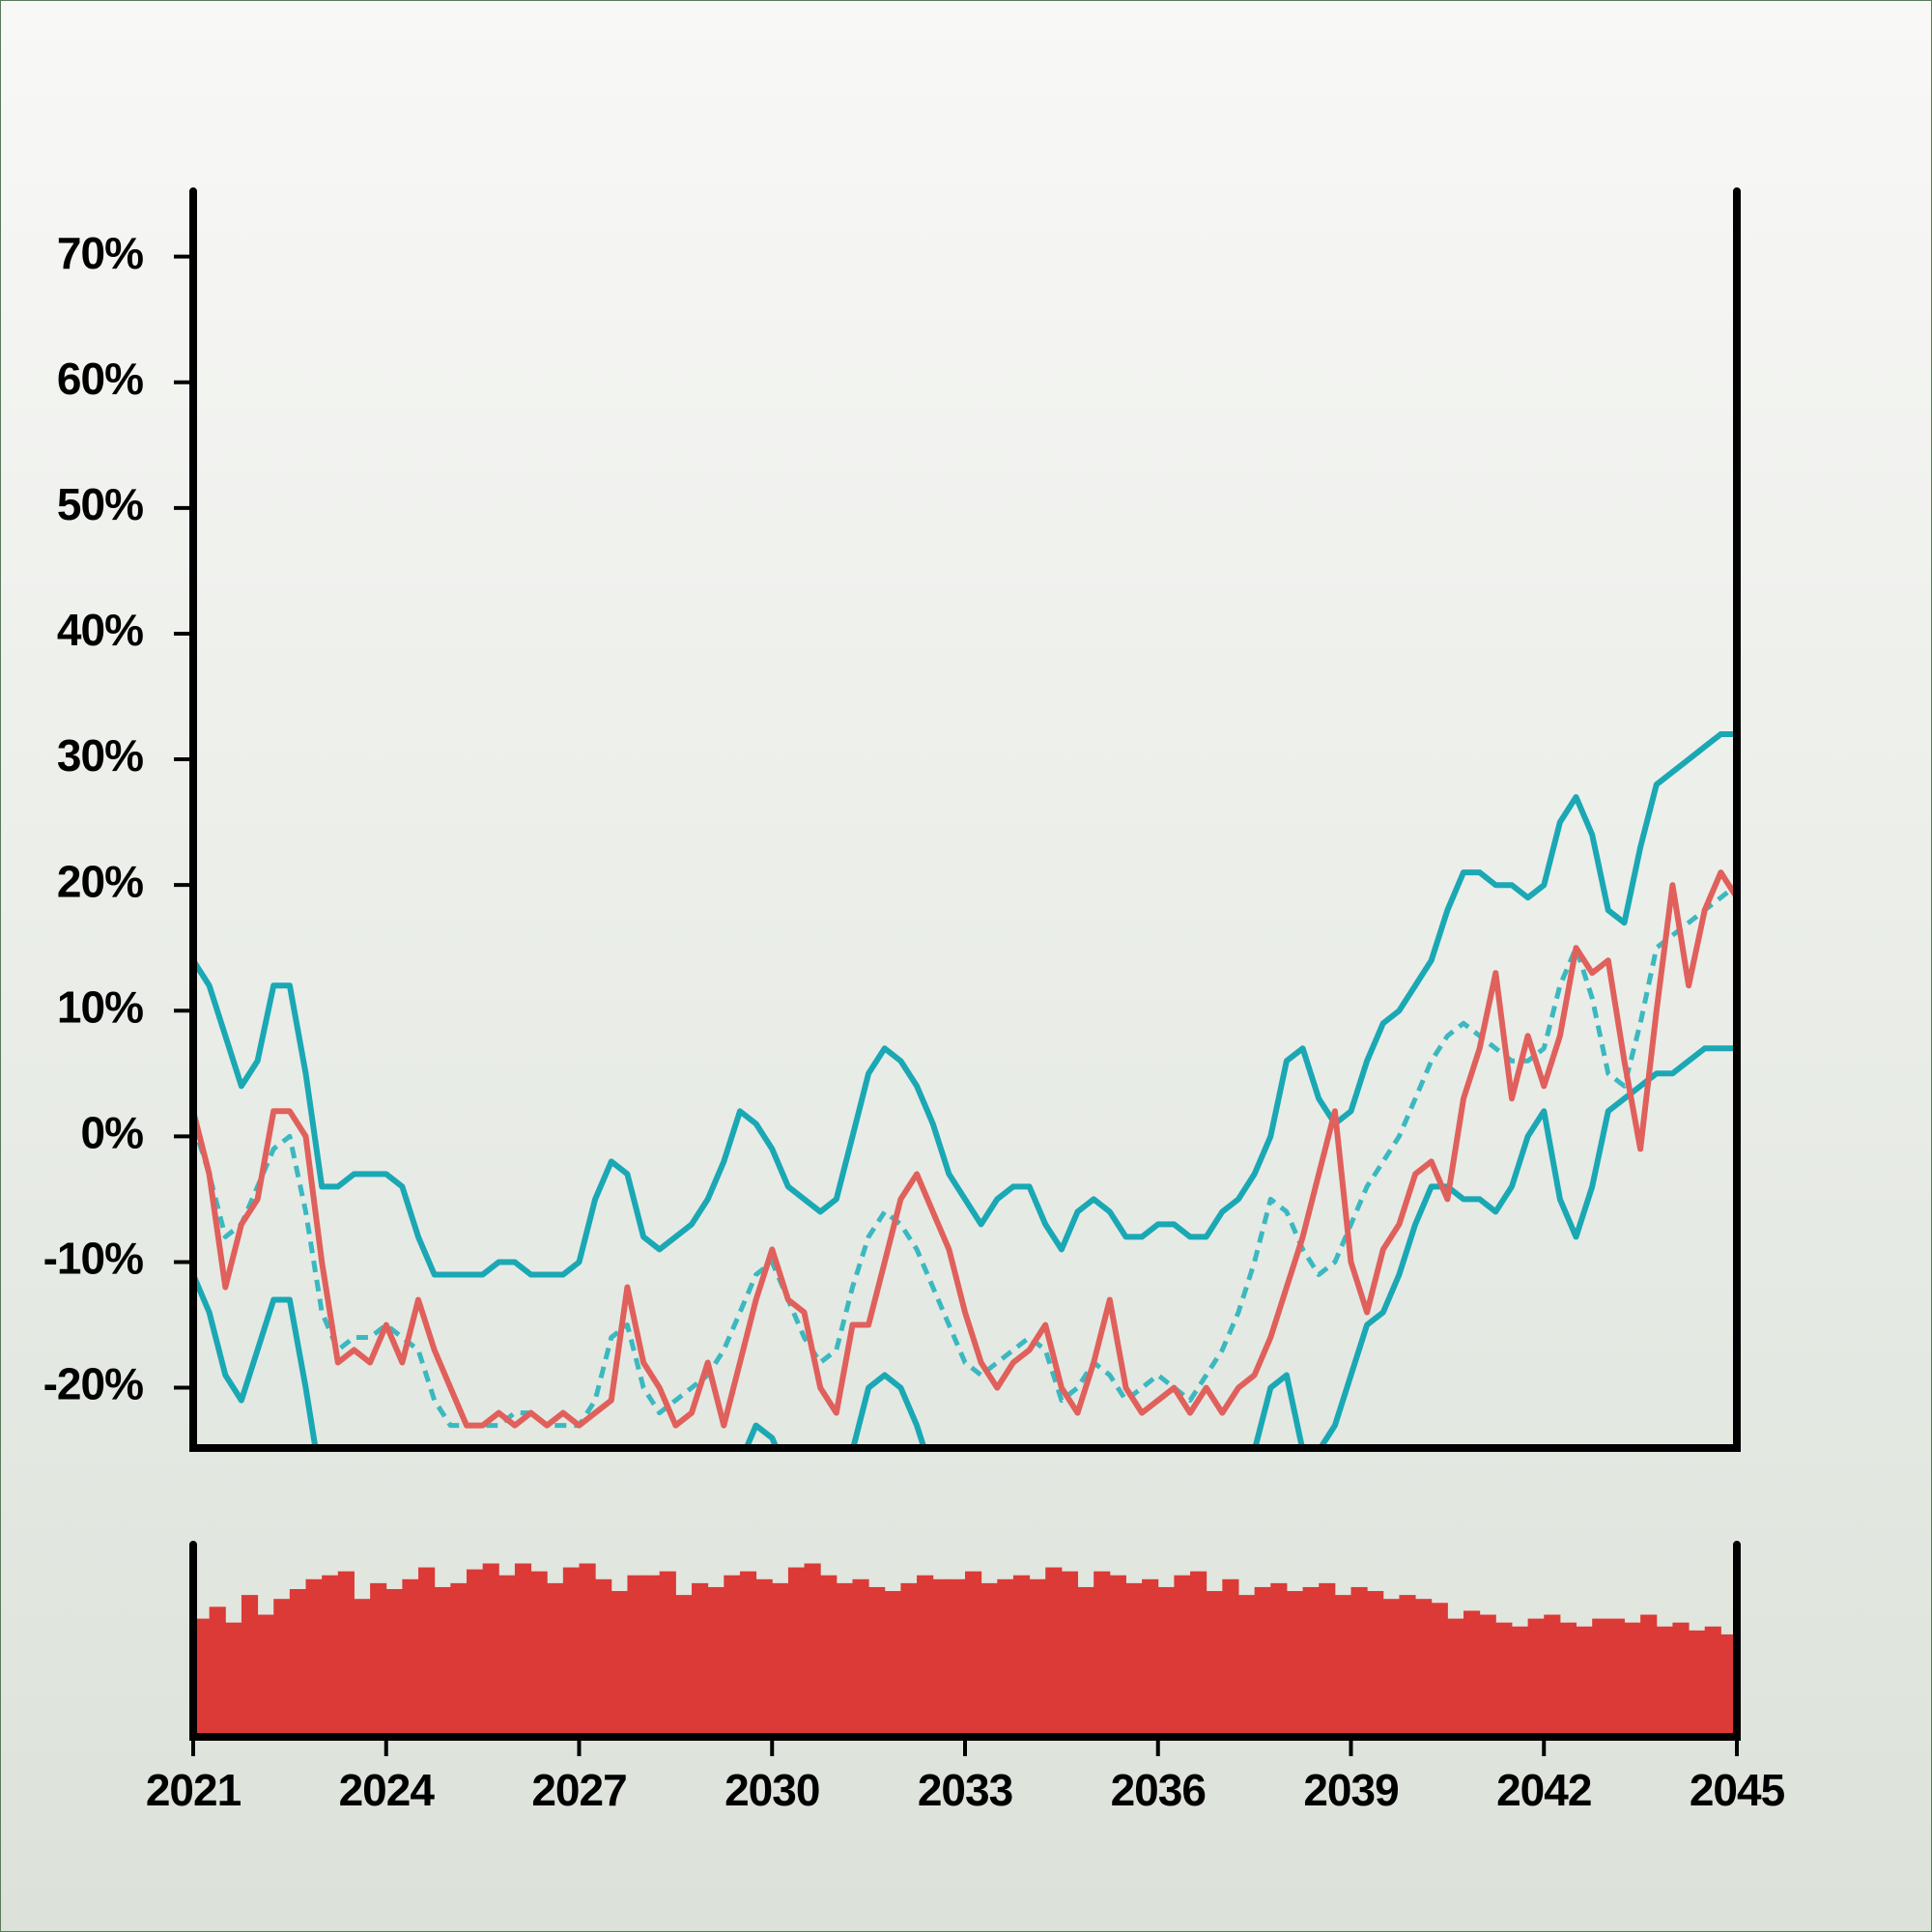  I want to click on y-tick-label: 0%, so click(112, 1133).